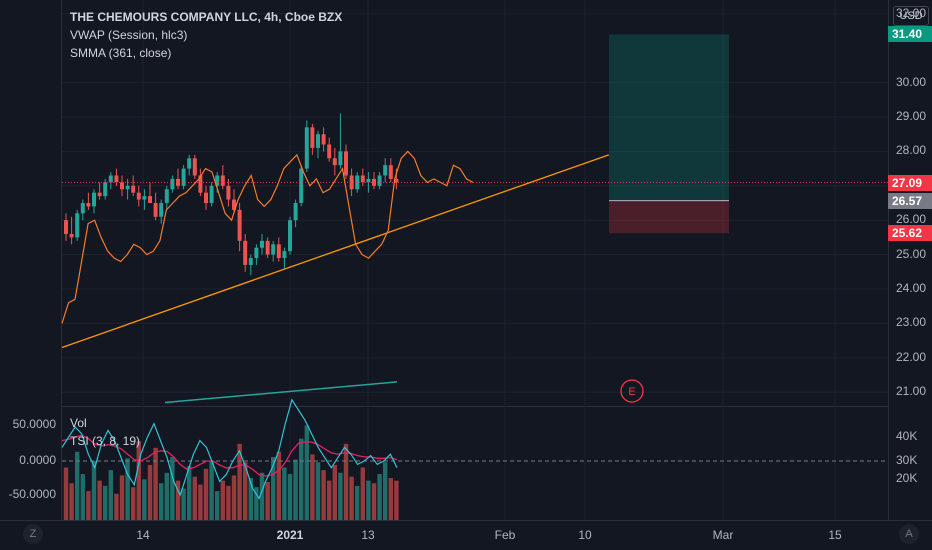 The image size is (932, 550). I want to click on volume-tick: 30K, so click(907, 460).